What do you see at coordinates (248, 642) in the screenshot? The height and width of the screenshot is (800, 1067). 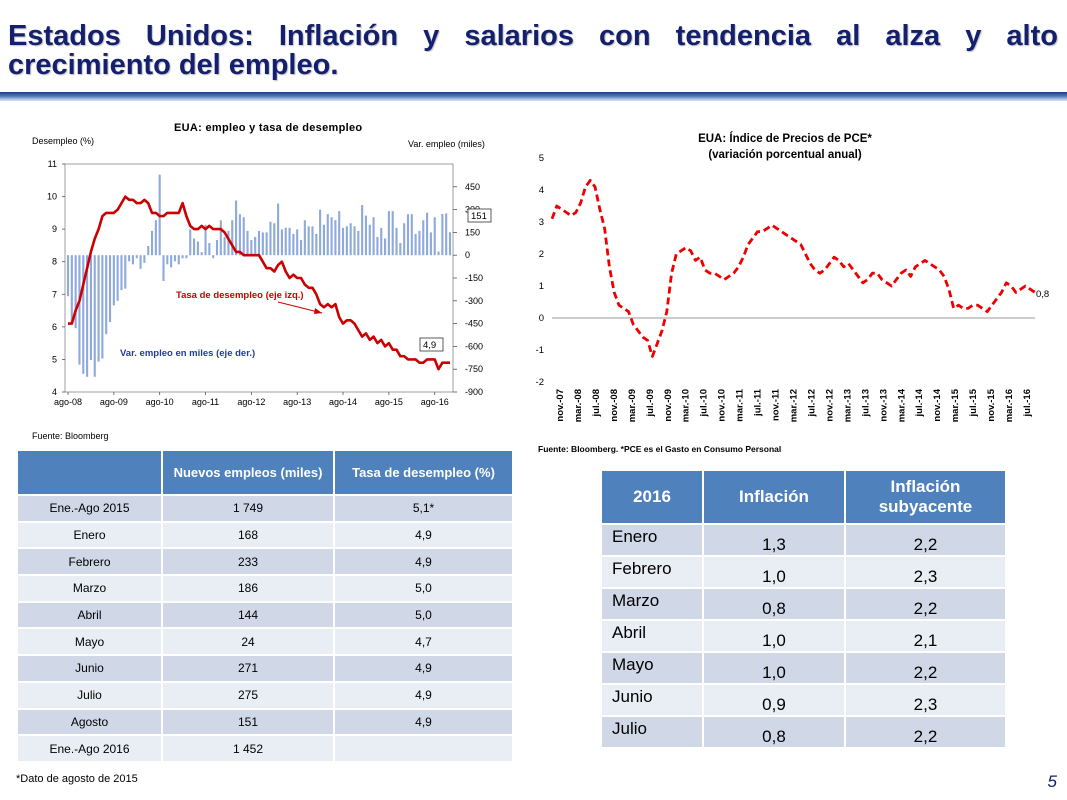 I see `employment-row-jobs: 24` at bounding box center [248, 642].